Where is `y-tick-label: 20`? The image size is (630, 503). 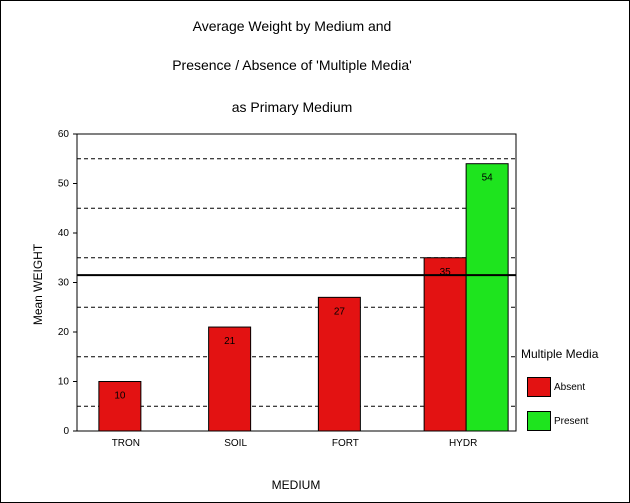
y-tick-label: 20 is located at coordinates (64, 332).